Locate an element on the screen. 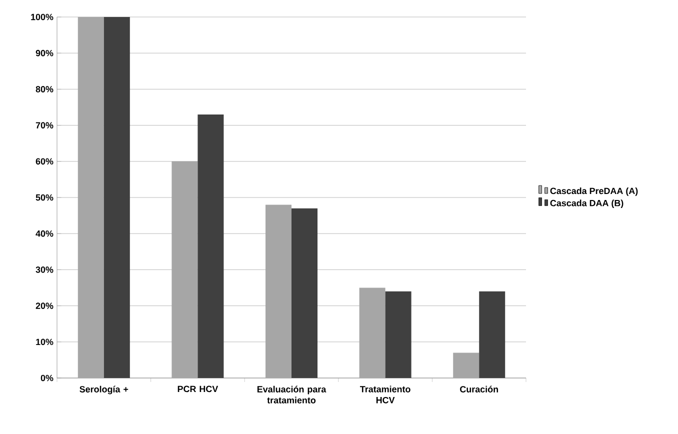 This screenshot has height=434, width=678. x-tick-label: PCR HCV is located at coordinates (198, 389).